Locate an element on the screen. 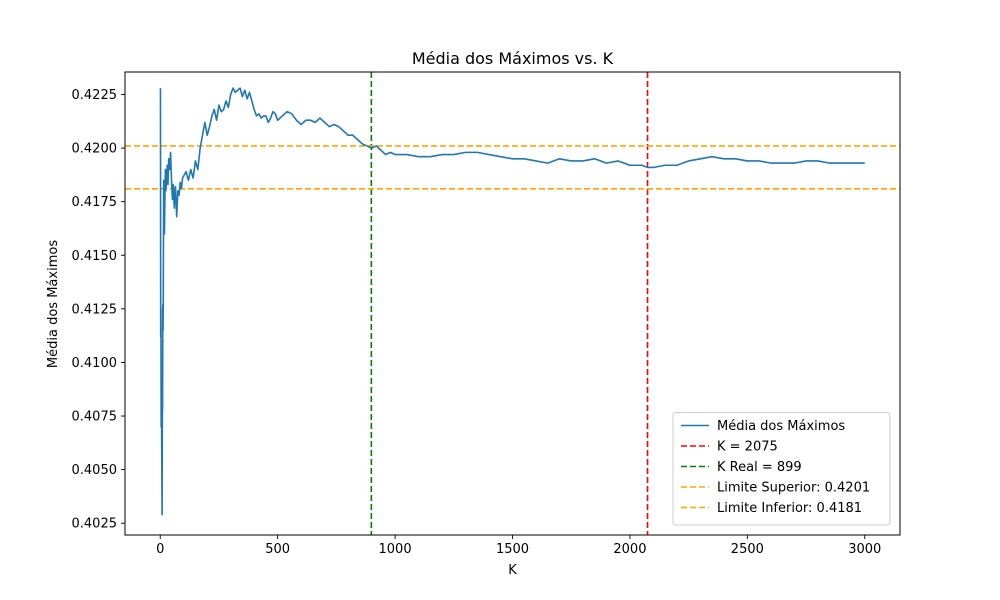 This screenshot has height=600, width=1000. x-tick-label: 0 is located at coordinates (160, 549).